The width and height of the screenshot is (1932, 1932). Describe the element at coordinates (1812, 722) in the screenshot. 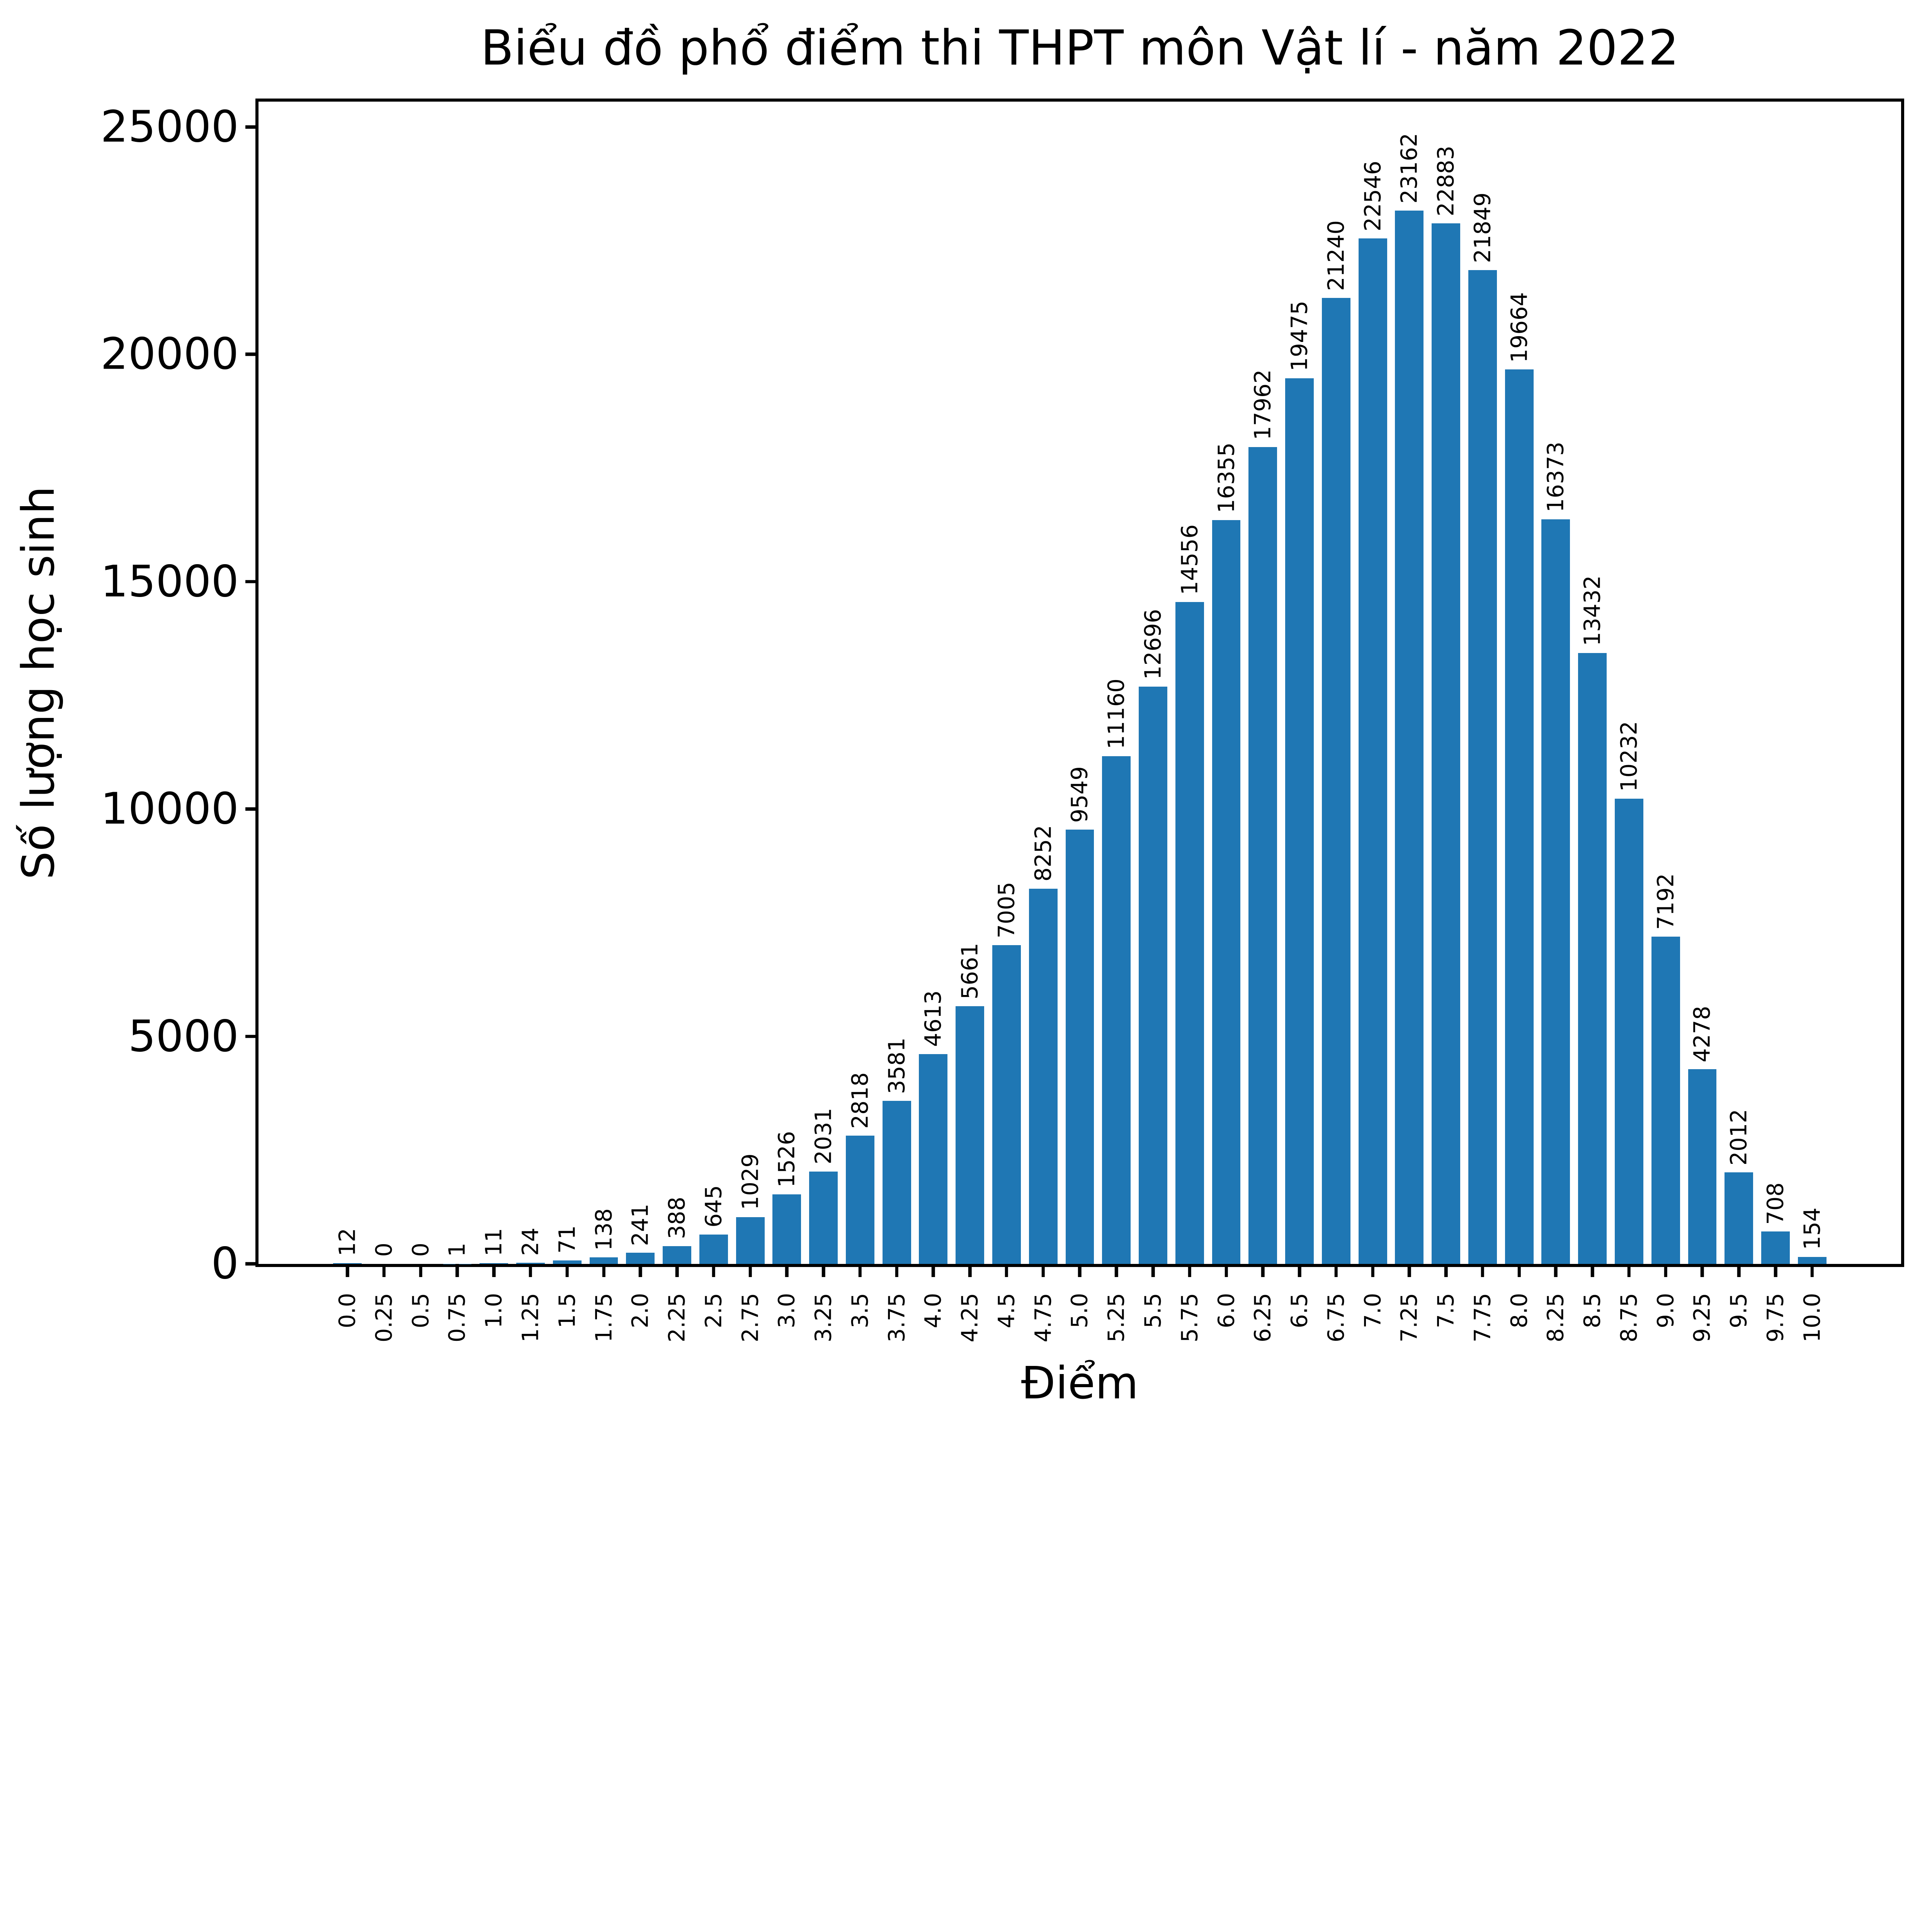

I see `bar-slot: 154 10.0` at that location.